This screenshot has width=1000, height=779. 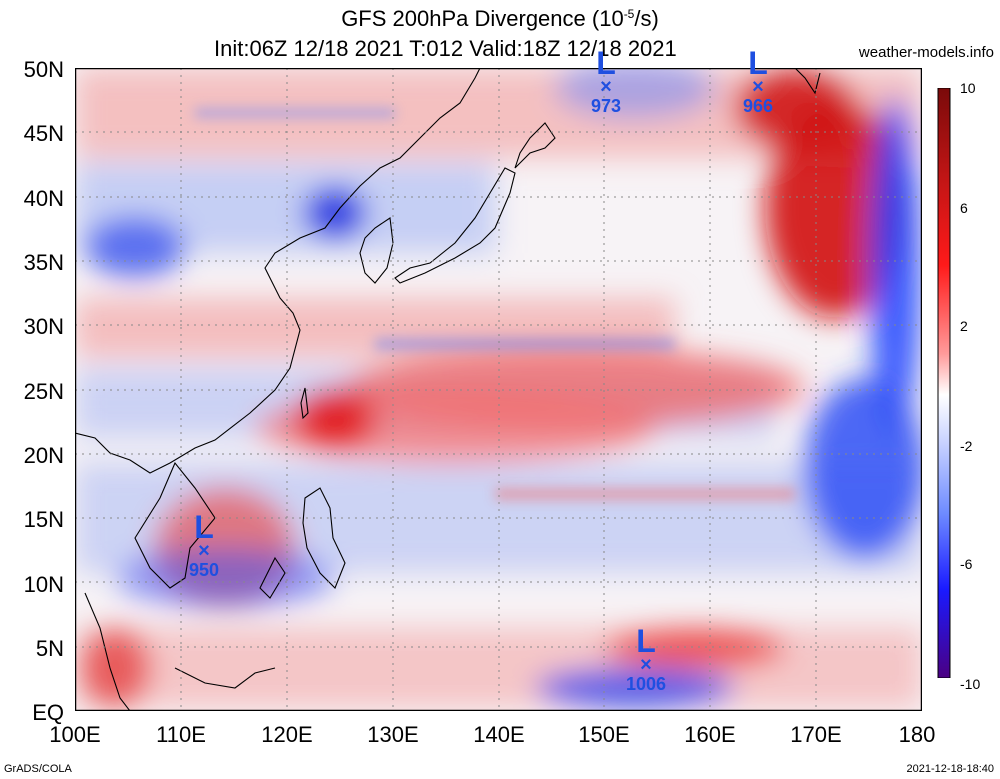 What do you see at coordinates (646, 18) in the screenshot?
I see `title-suffix: /s)` at bounding box center [646, 18].